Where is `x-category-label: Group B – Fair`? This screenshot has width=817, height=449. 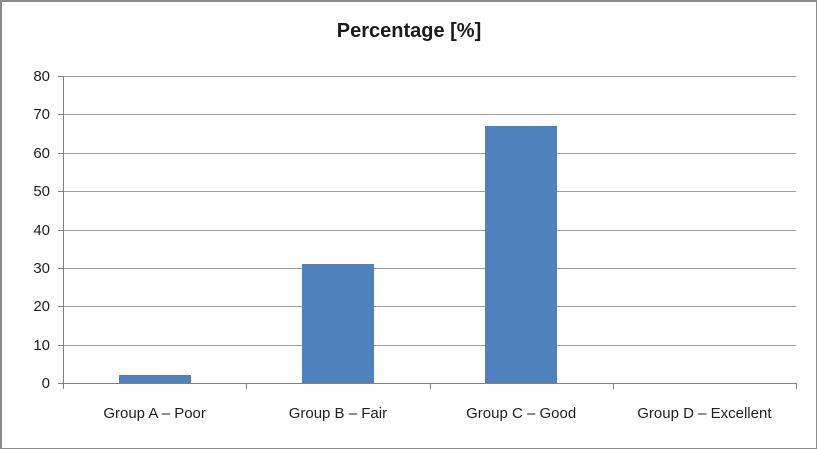
x-category-label: Group B – Fair is located at coordinates (338, 413).